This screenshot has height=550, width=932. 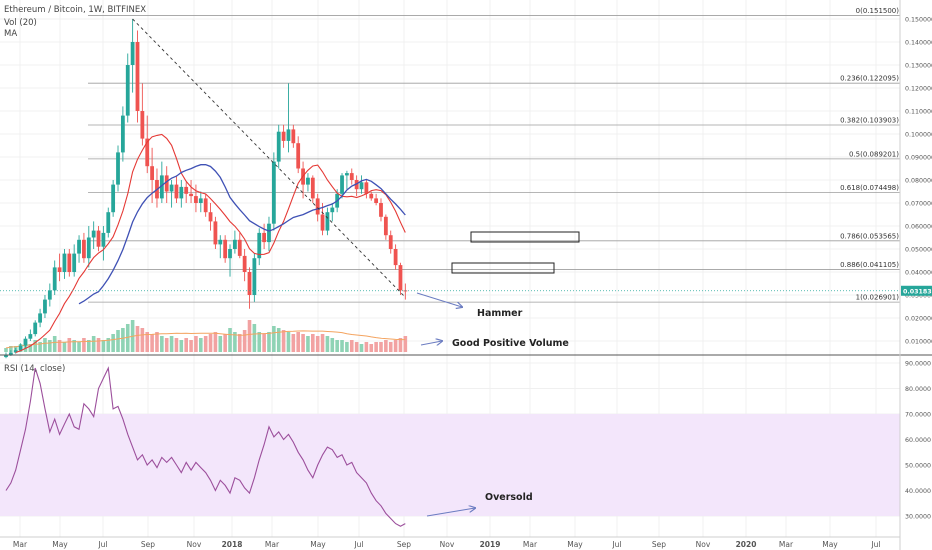 What do you see at coordinates (503, 268) in the screenshot?
I see `target-box-lower` at bounding box center [503, 268].